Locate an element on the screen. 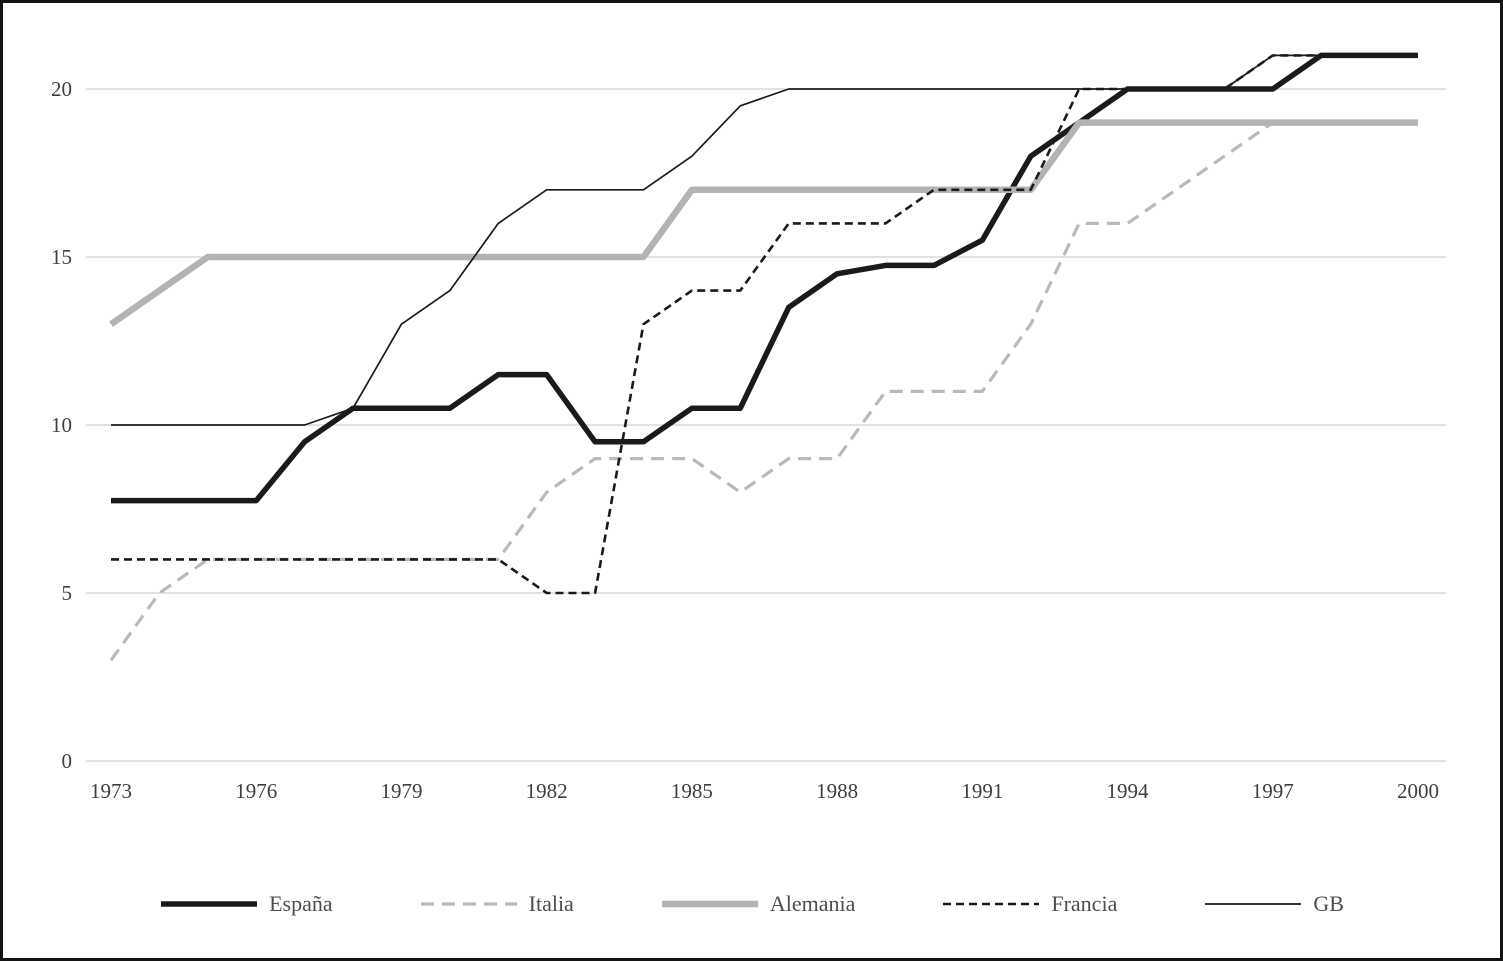 This screenshot has height=961, width=1503. legend-label-alemania: Alemania is located at coordinates (812, 903).